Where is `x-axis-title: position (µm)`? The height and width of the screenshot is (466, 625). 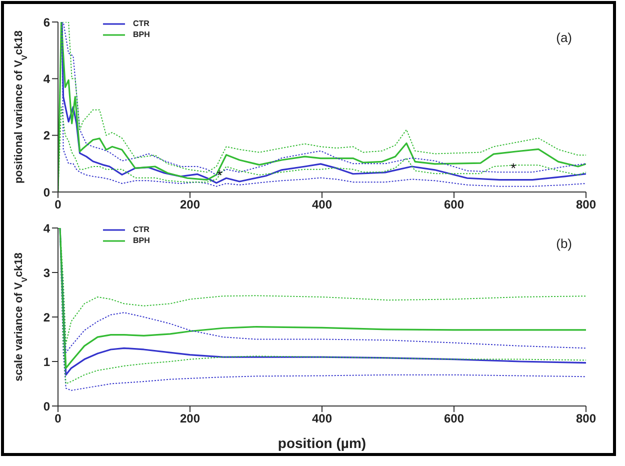
x-axis-title: position (µm) is located at coordinates (322, 443).